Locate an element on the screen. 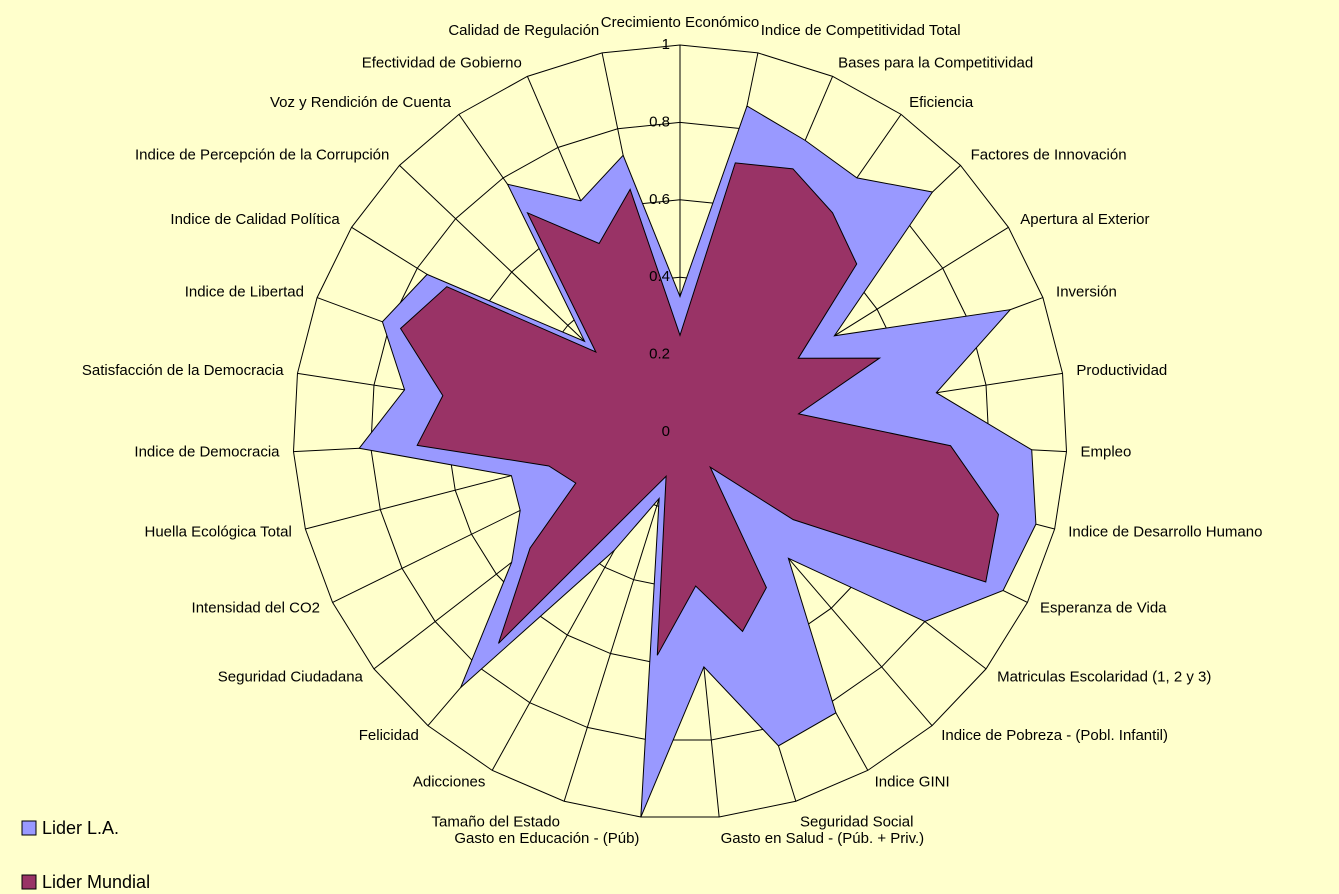 Image resolution: width=1339 pixels, height=894 pixels. category-label: Calidad de Regulación is located at coordinates (523, 30).